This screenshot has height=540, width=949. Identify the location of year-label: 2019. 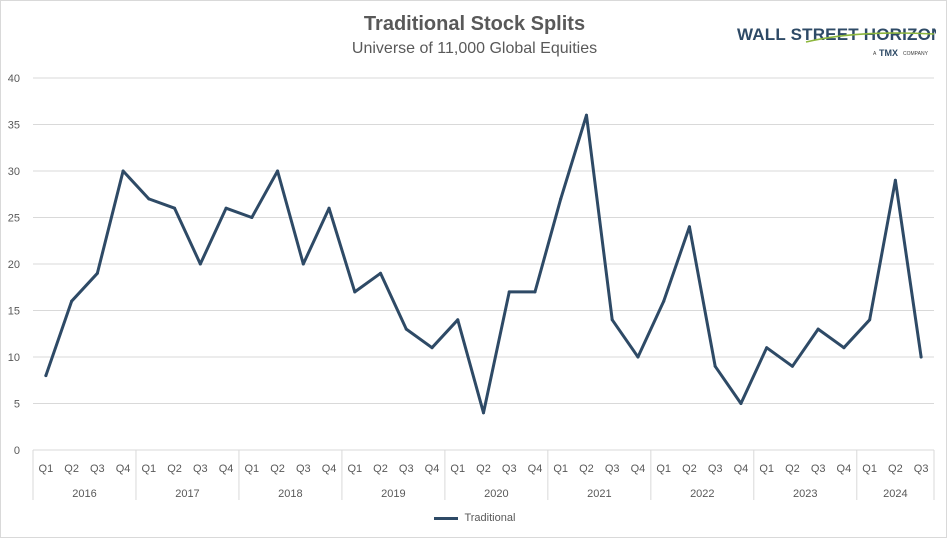
(393, 494).